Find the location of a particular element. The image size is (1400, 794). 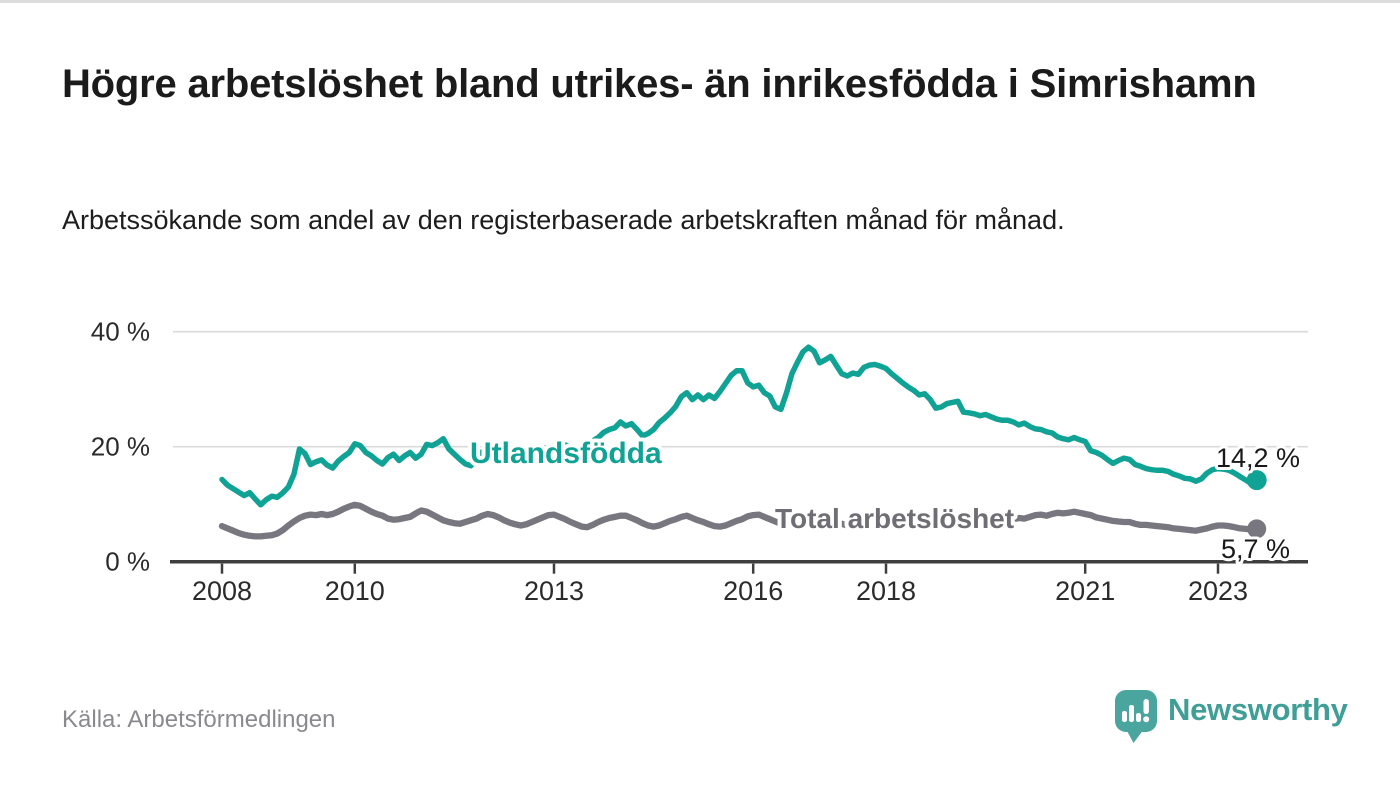

x-tick-label: 2013 is located at coordinates (554, 591).